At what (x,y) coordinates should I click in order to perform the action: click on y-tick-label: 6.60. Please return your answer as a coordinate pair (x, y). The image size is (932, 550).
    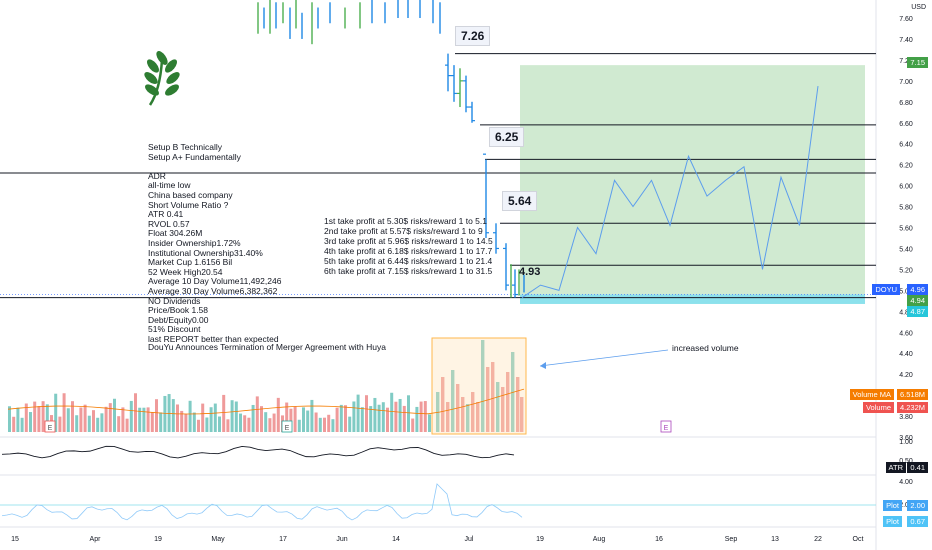
    Looking at the image, I should click on (906, 124).